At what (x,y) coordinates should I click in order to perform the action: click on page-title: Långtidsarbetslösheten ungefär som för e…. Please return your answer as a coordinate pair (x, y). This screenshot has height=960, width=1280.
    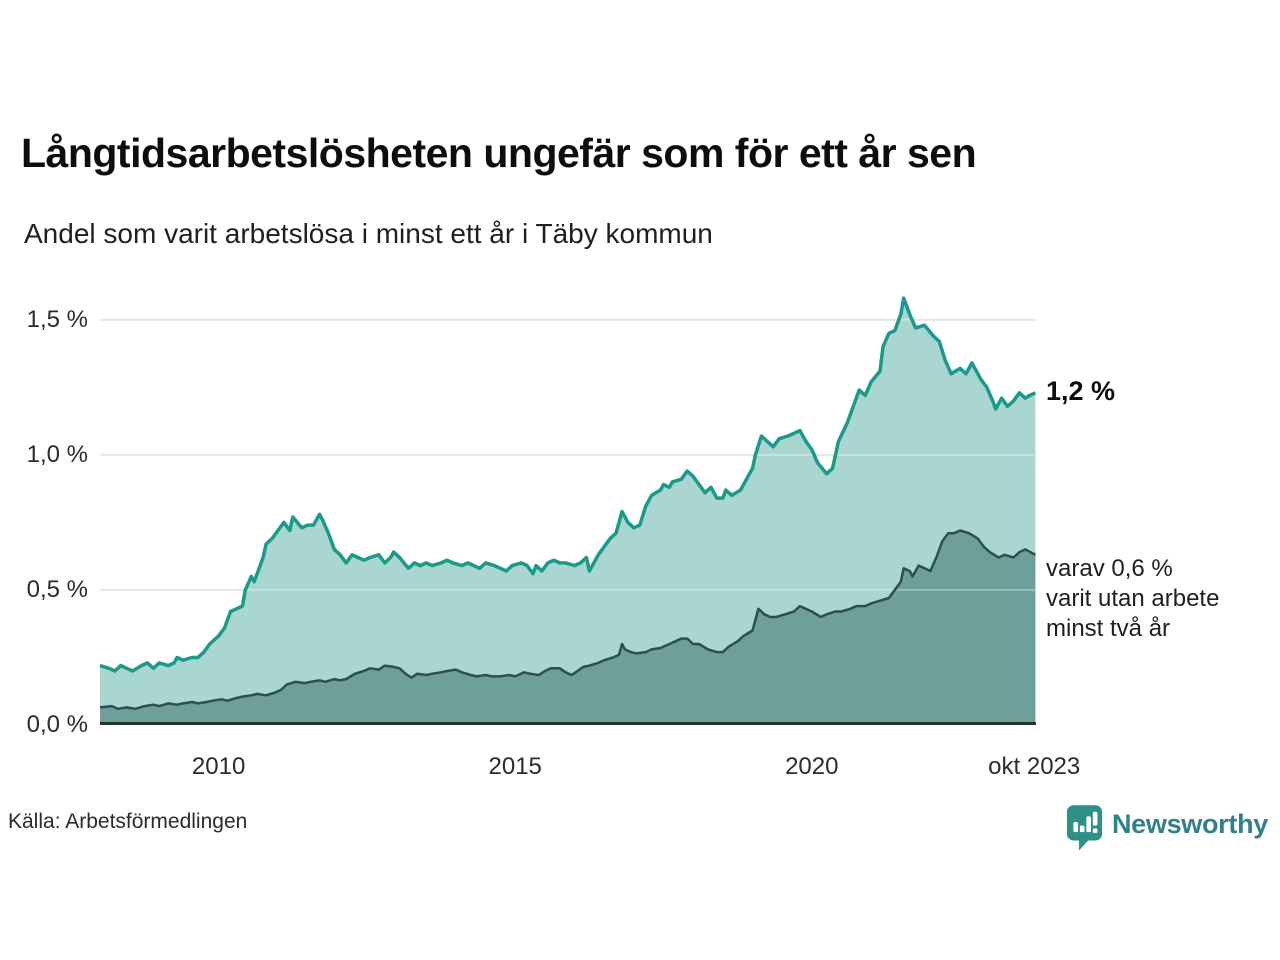
    Looking at the image, I should click on (499, 153).